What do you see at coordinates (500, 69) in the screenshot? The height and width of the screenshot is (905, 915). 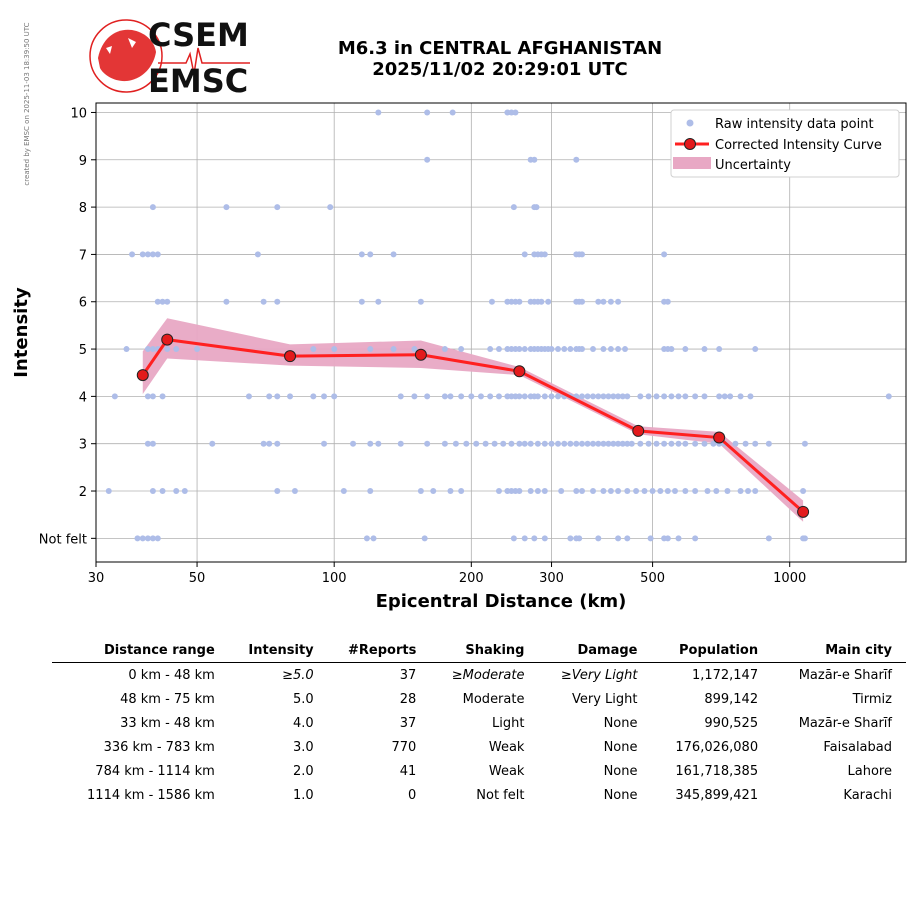 I see `chart-title-line2: 2025/11/02 20:29:01 UTC` at bounding box center [500, 69].